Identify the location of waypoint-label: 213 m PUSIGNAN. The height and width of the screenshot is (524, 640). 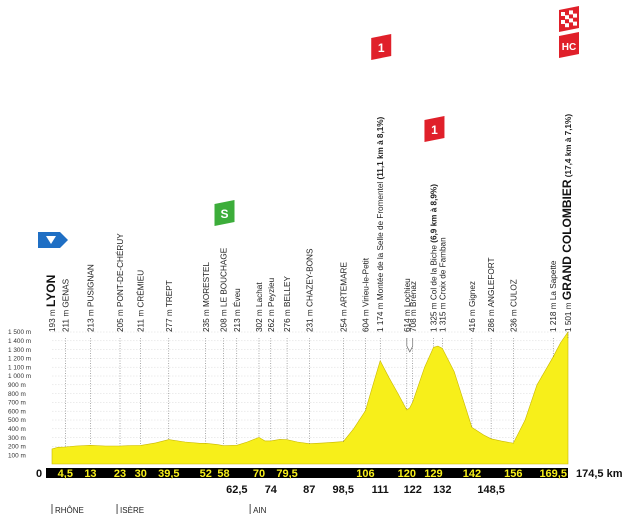
(90, 298).